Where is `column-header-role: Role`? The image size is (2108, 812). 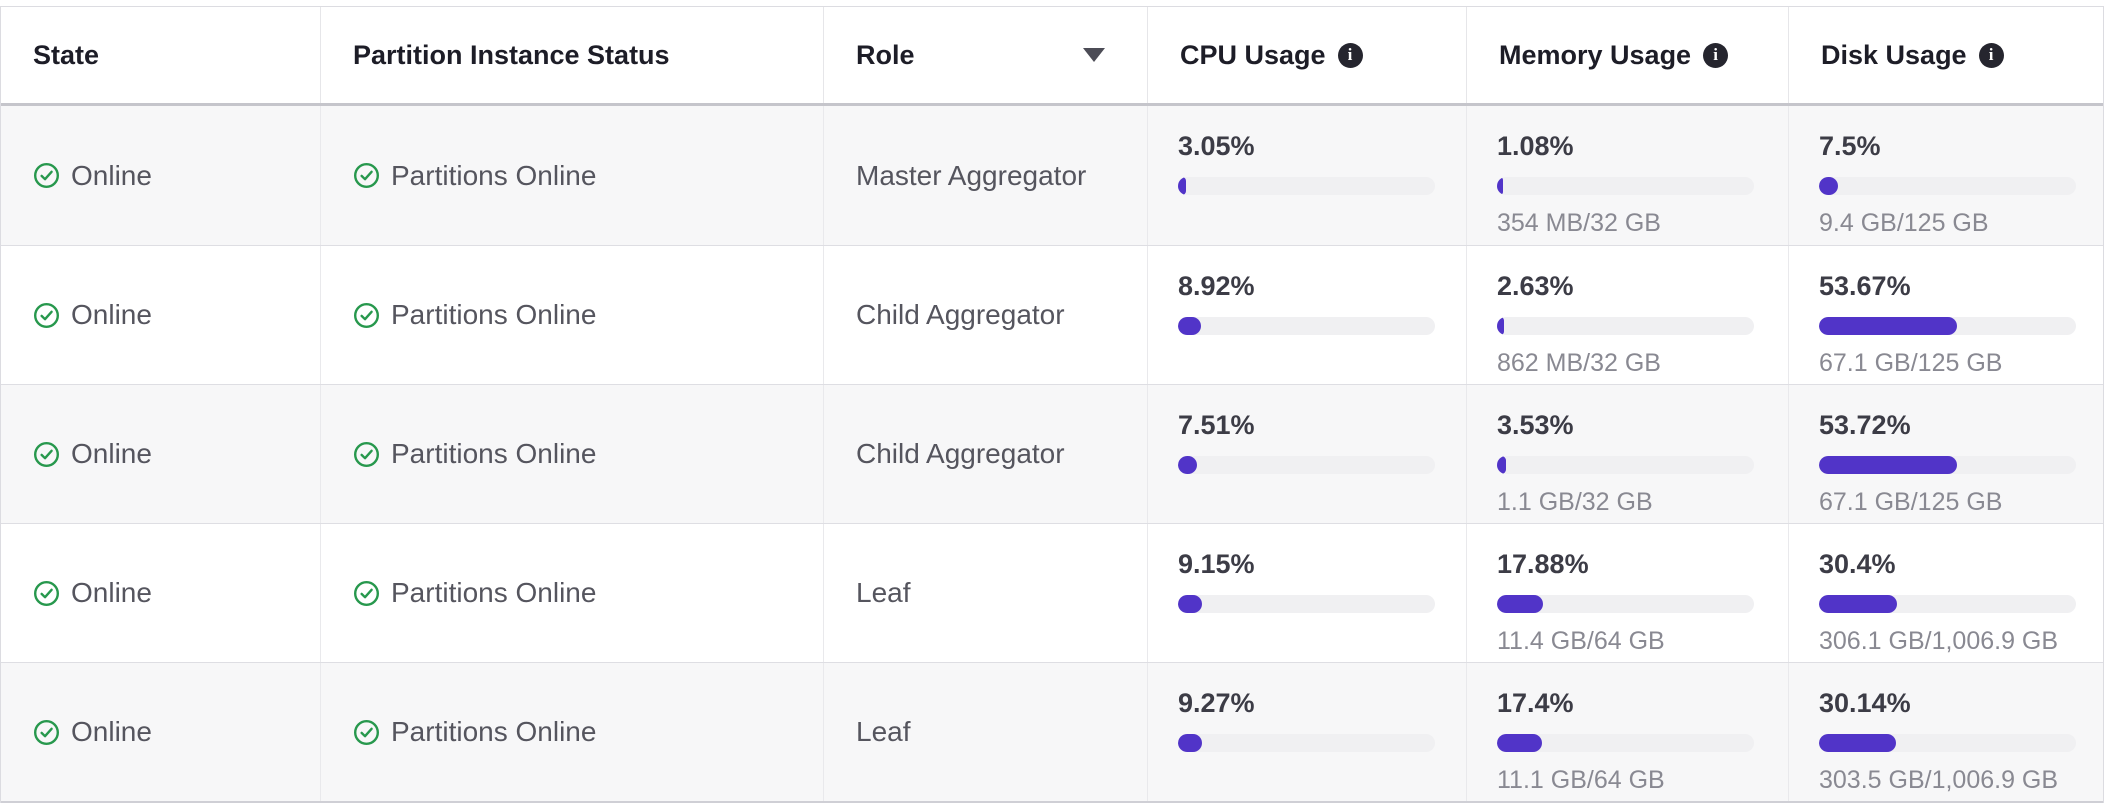 column-header-role: Role is located at coordinates (986, 55).